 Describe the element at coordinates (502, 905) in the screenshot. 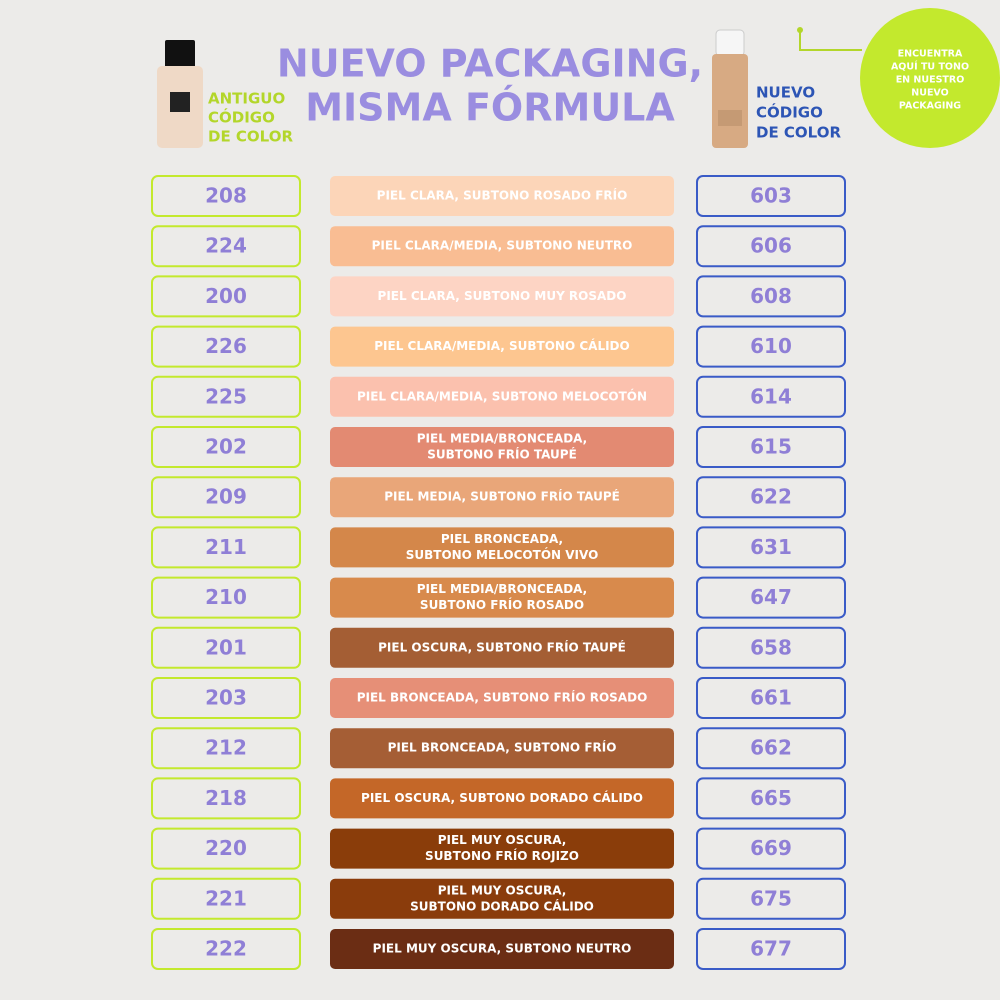

I see `shade-description: SUBTONO DORADO CÁLIDO` at that location.